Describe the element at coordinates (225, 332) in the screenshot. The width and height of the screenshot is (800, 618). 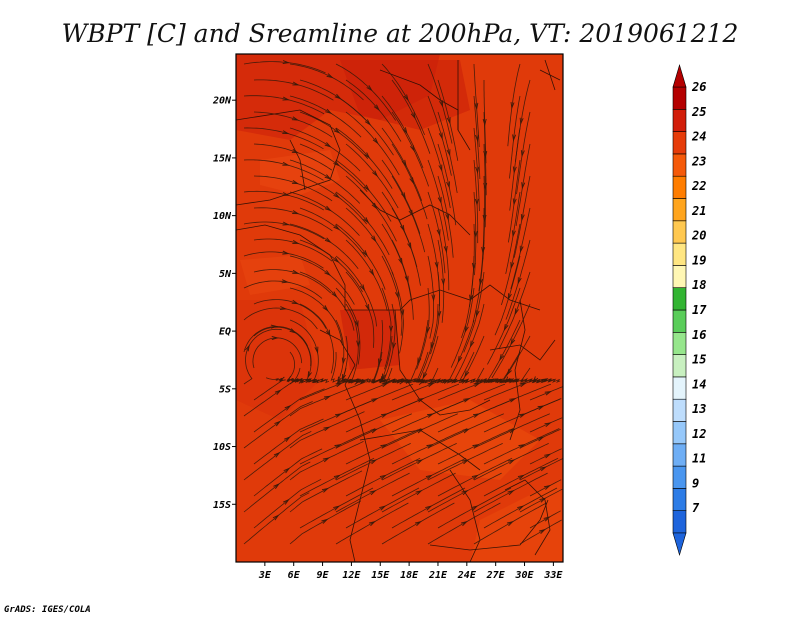
I see `lat-tick-label: EQ` at that location.